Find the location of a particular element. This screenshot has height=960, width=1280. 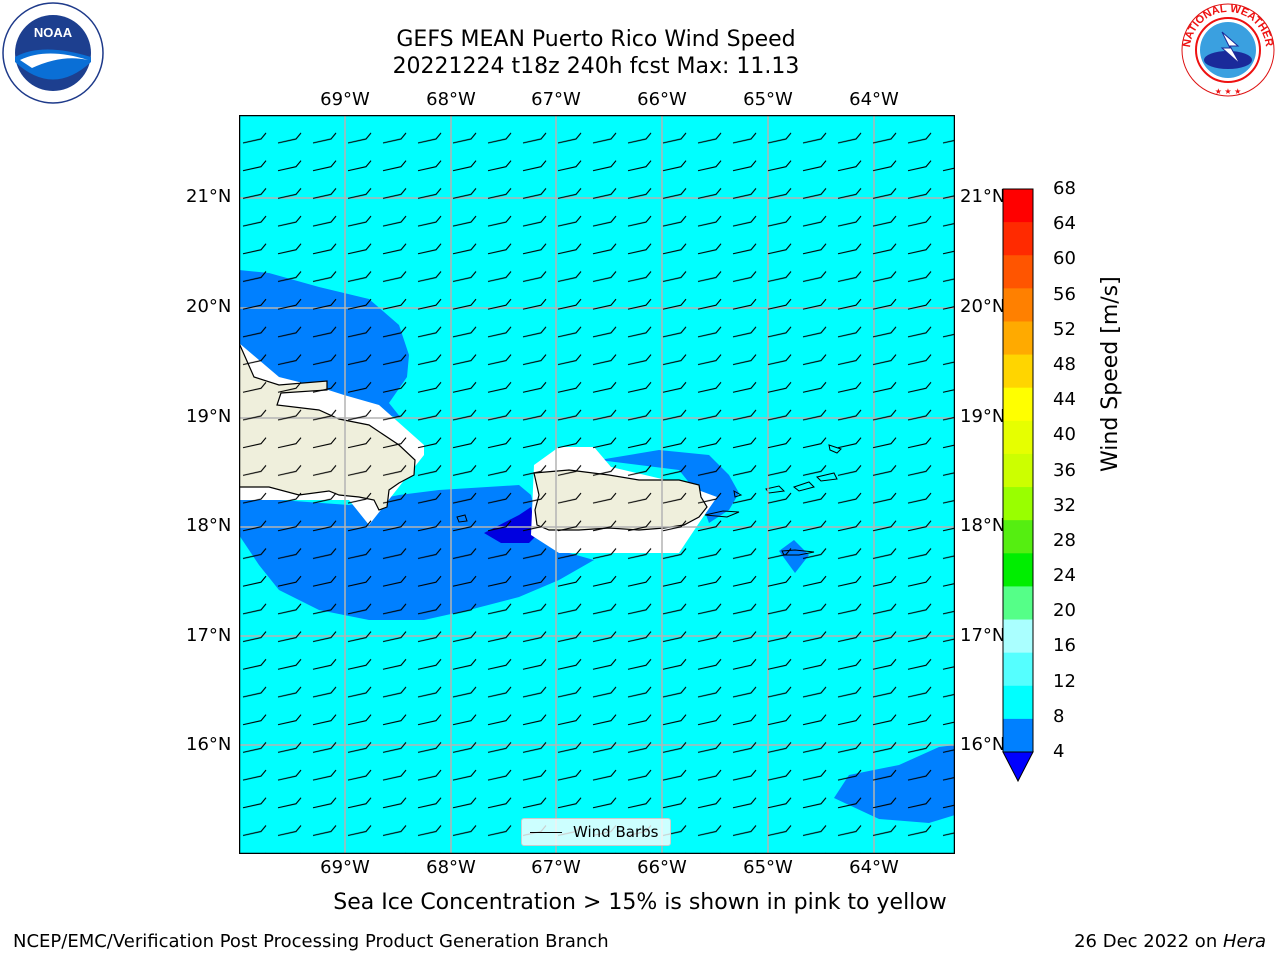

colorbar-tick-label: 44 is located at coordinates (1064, 400).